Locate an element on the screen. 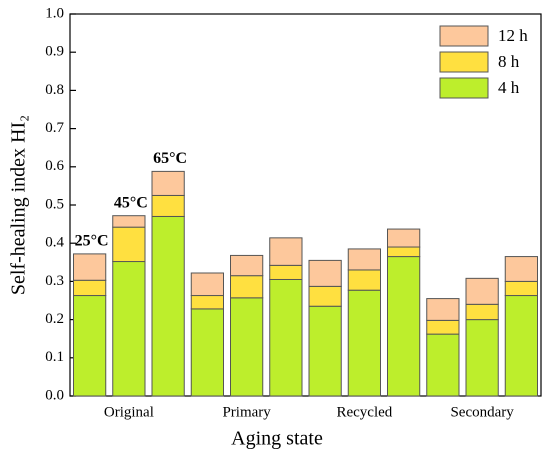  y-tick-label: 1.0 is located at coordinates (54, 13).